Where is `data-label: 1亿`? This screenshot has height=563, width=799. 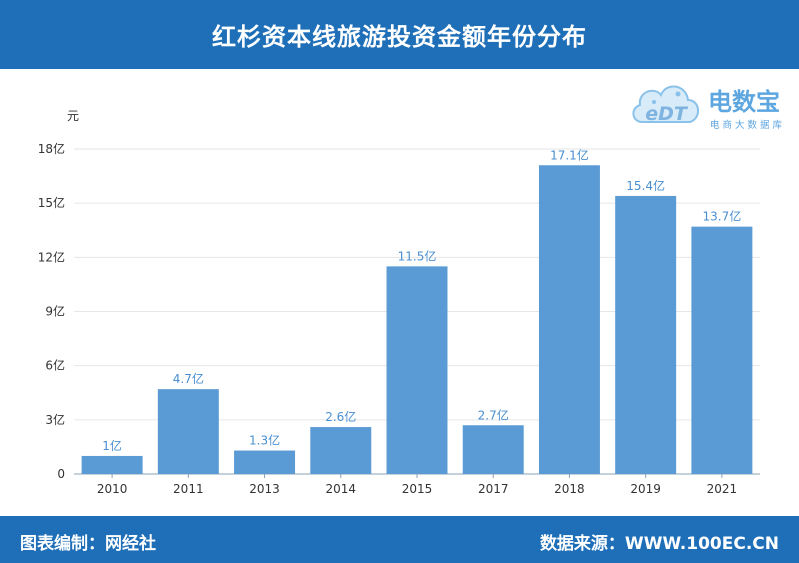
data-label: 1亿 is located at coordinates (112, 445).